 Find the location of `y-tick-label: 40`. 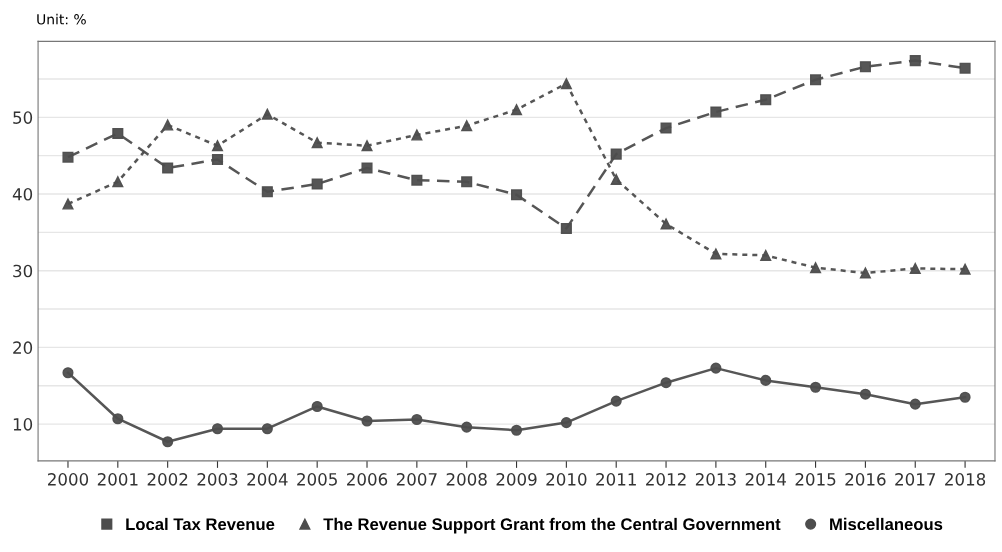

y-tick-label: 40 is located at coordinates (22, 194).